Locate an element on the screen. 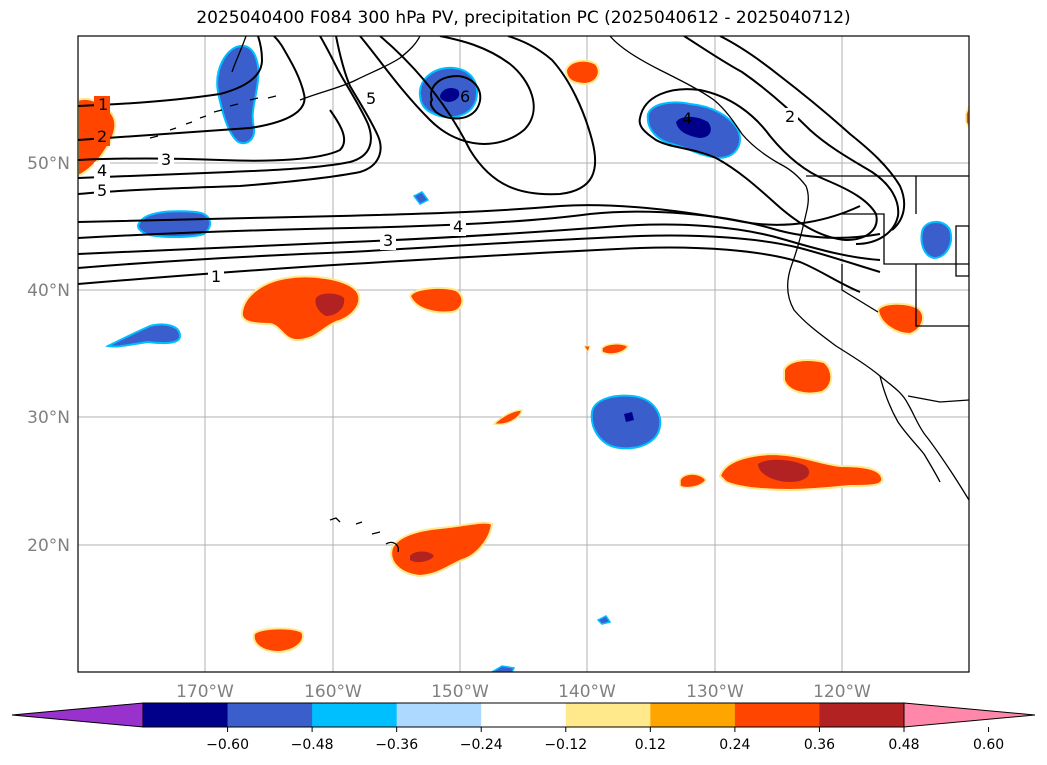 The height and width of the screenshot is (765, 1047). colorbar-high-extension is located at coordinates (969, 715).